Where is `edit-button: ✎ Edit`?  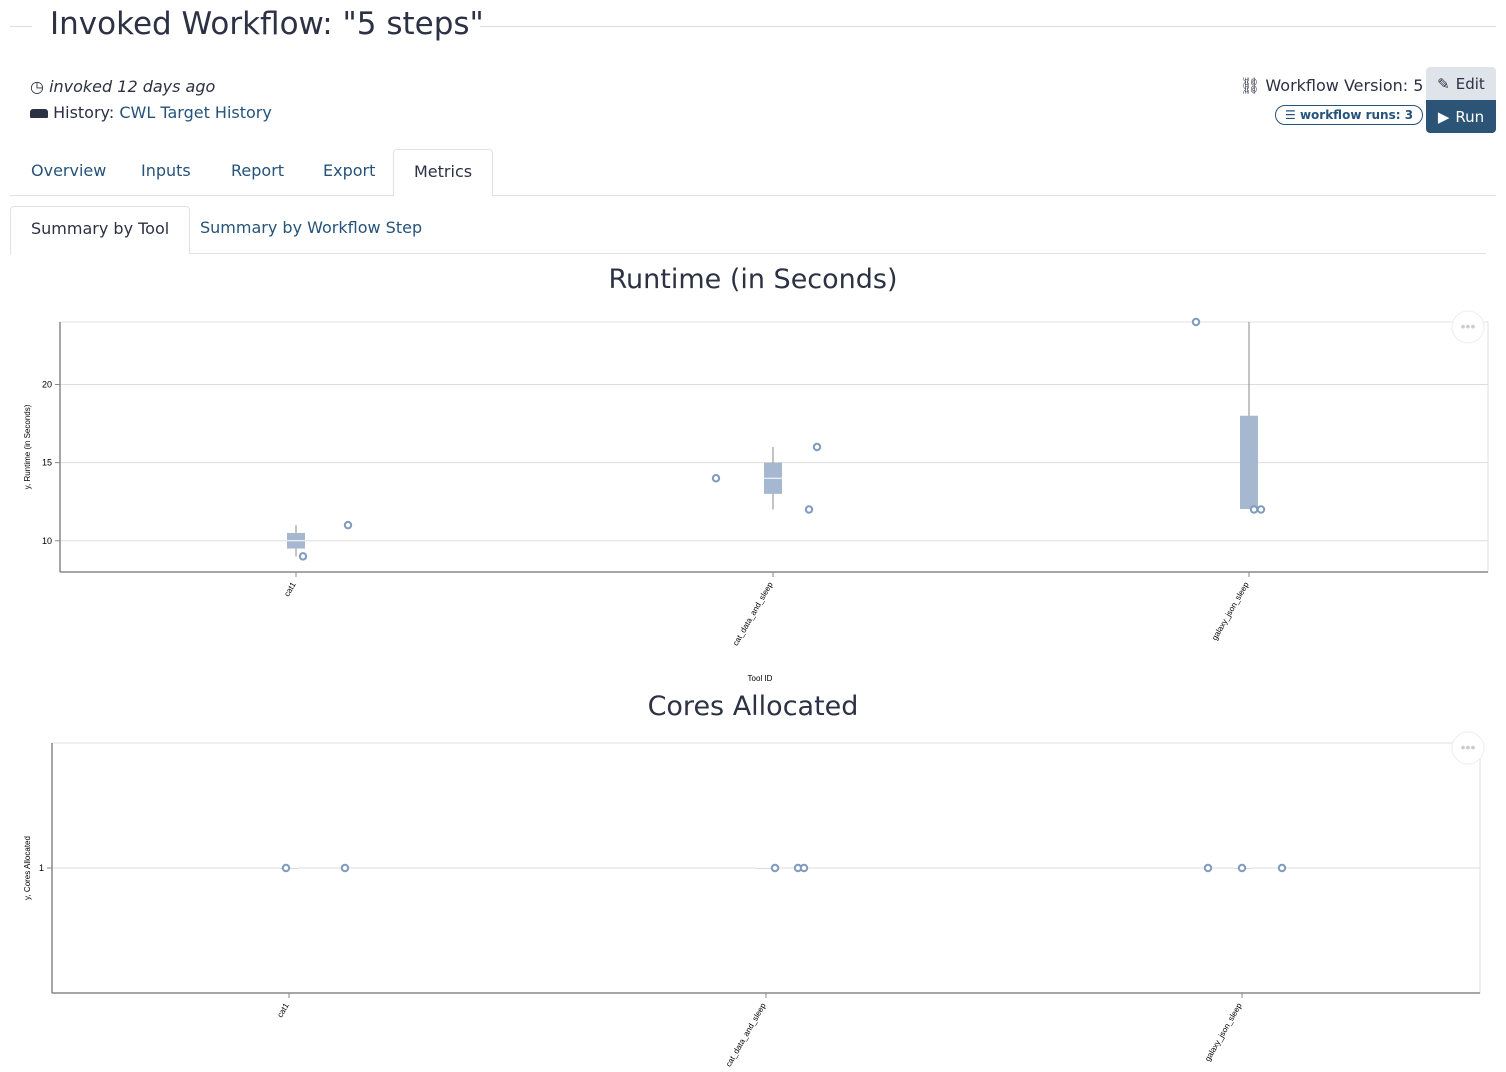
edit-button: ✎ Edit is located at coordinates (1461, 83).